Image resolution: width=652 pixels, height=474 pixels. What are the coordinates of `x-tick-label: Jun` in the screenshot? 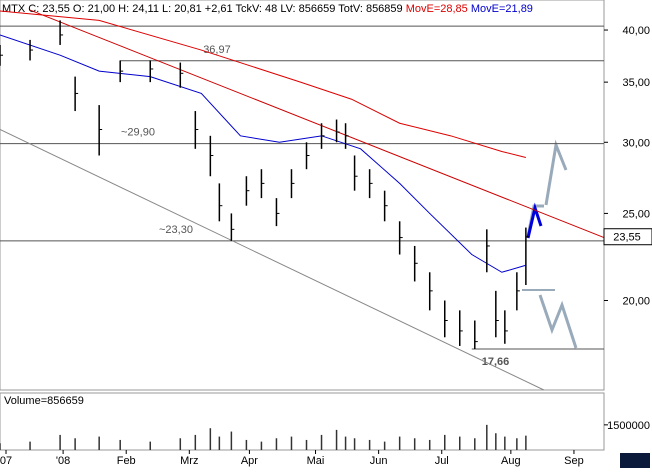 It's located at (379, 461).